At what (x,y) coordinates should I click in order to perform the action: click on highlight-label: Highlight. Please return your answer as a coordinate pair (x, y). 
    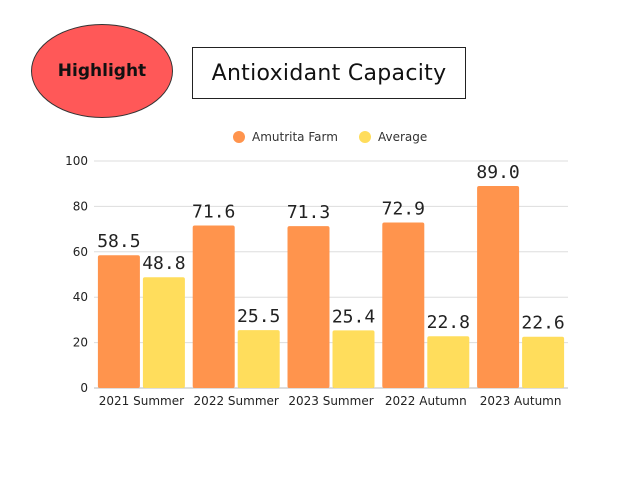
    Looking at the image, I should click on (102, 71).